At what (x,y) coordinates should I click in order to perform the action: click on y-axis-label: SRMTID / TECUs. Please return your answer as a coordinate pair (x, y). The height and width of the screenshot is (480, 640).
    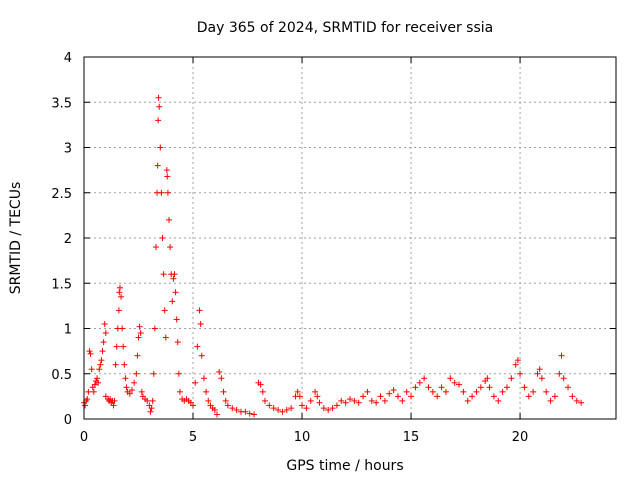
    Looking at the image, I should click on (16, 238).